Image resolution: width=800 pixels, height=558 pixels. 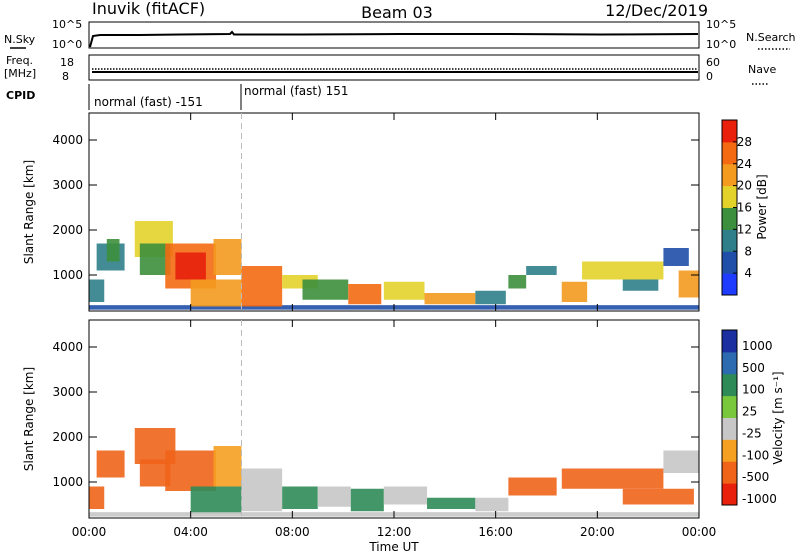 I want to click on cpid-segment-1: normal (fast) -151, so click(x=148, y=102).